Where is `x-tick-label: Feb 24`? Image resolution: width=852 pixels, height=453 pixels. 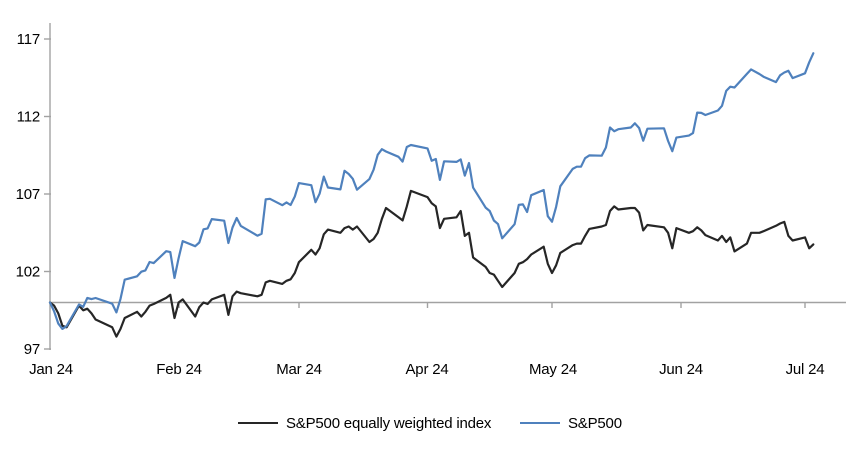 x-tick-label: Feb 24 is located at coordinates (179, 369).